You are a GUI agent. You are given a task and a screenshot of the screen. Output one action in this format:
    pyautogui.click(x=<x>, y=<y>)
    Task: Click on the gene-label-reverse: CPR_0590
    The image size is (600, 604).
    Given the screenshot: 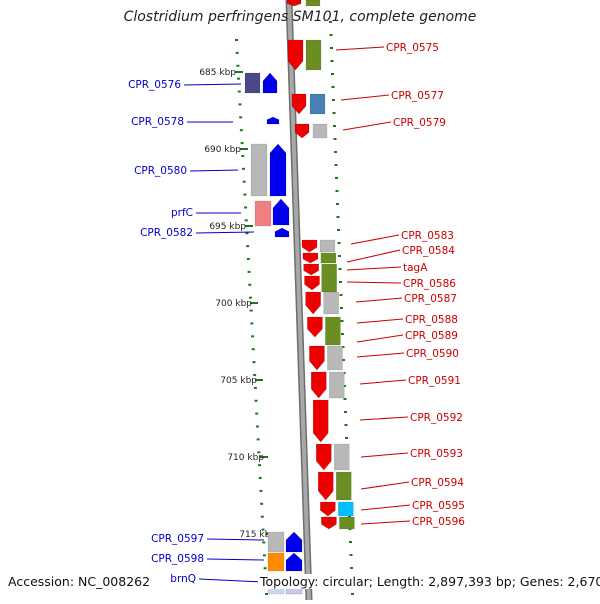 What is the action you would take?
    pyautogui.click(x=432, y=354)
    